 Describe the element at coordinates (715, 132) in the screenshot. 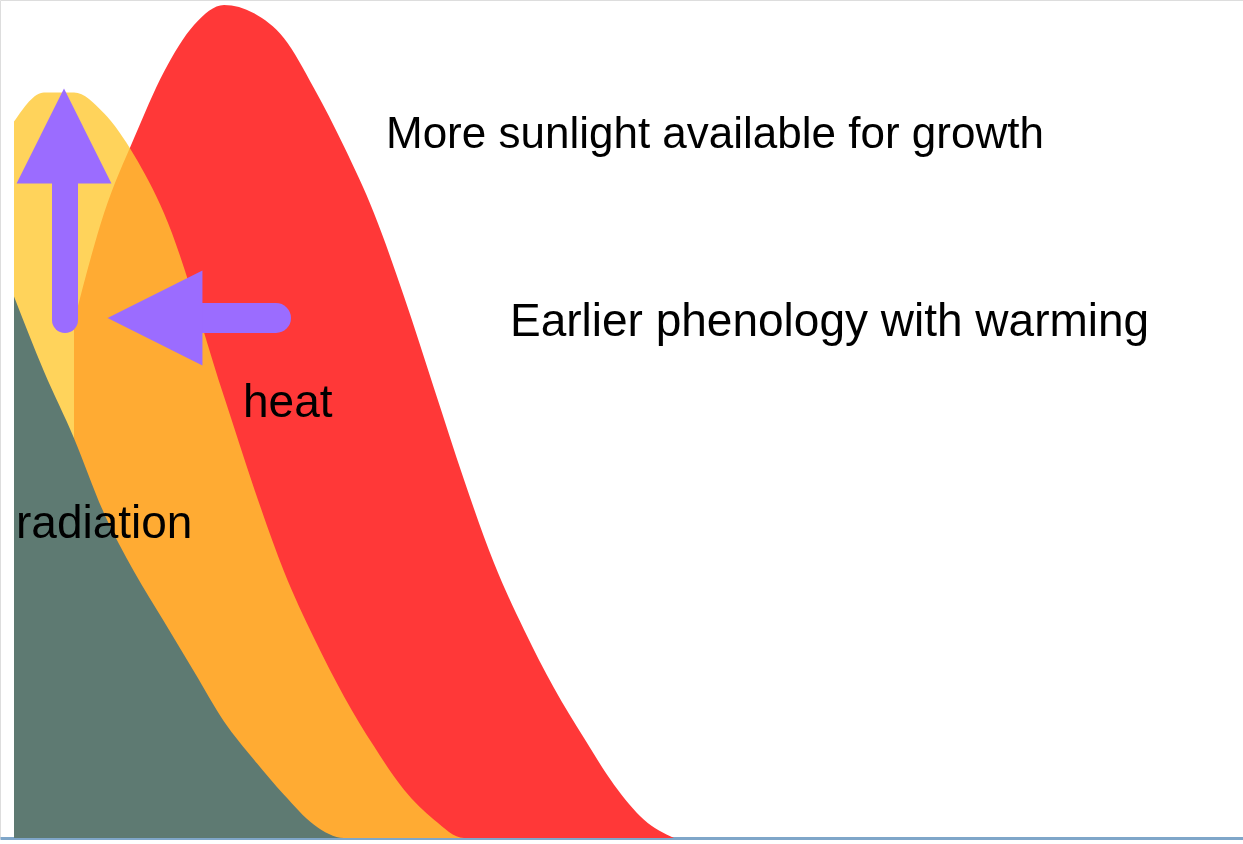

I see `annotation: More sunlight available for growth` at that location.